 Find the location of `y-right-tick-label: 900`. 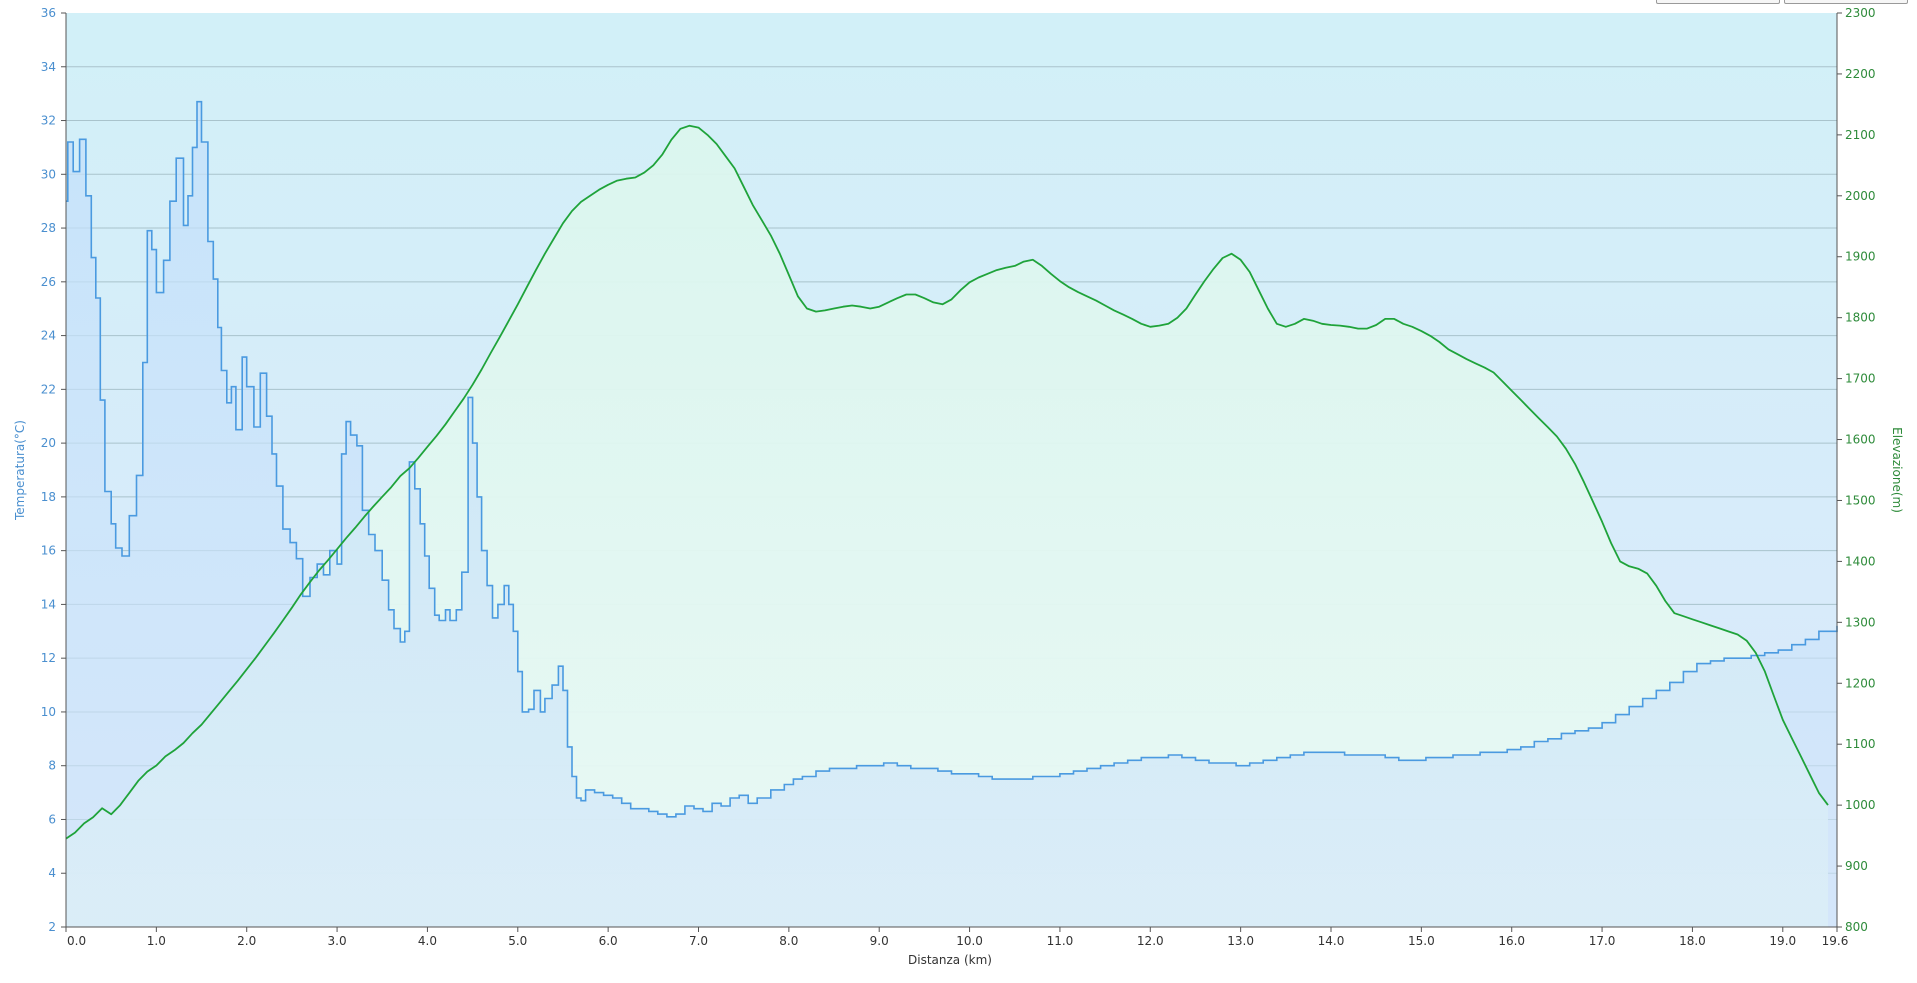

y-right-tick-label: 900 is located at coordinates (1856, 866).